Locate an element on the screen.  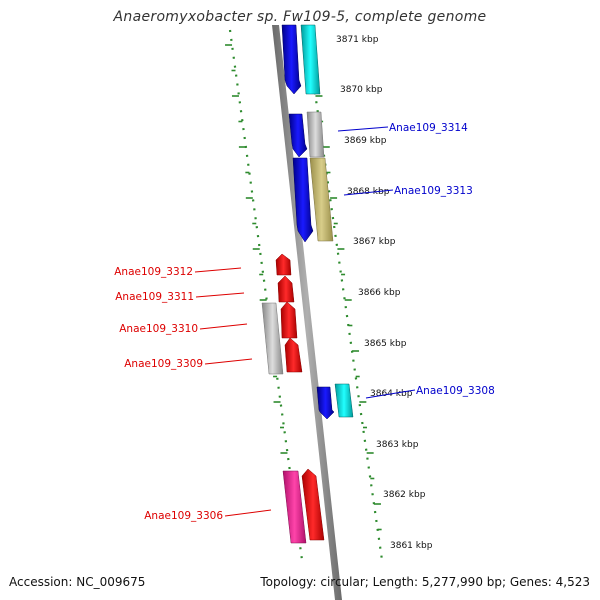
gene-label-anae109-3309: Anae109_3309 is located at coordinates (163, 364).